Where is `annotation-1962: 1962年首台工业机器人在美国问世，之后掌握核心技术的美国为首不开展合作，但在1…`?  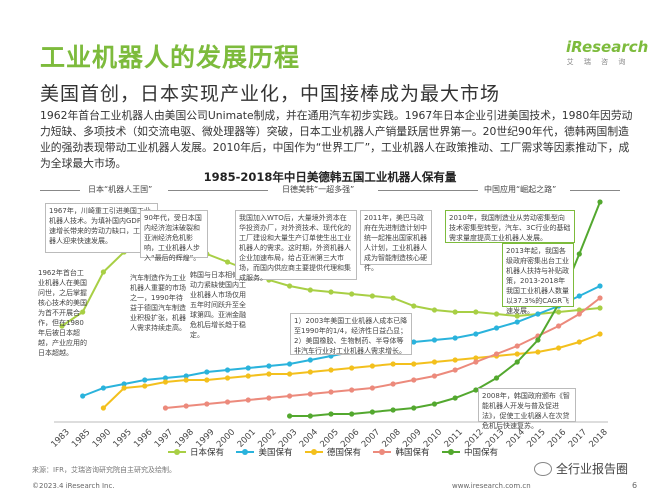
annotation-1962: 1962年首台工业机器人在美国问世，之后掌握核心技术的美国为首不开展合作，但在1… is located at coordinates (62, 313).